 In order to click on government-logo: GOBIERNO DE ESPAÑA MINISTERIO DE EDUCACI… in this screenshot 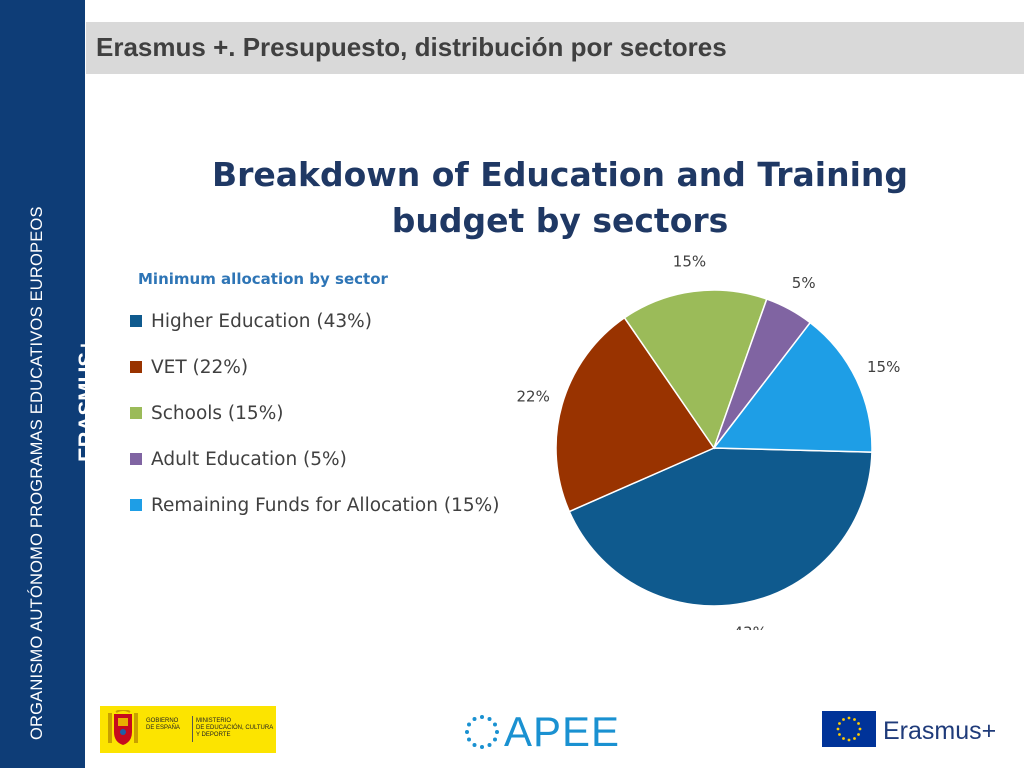, I will do `click(188, 729)`.